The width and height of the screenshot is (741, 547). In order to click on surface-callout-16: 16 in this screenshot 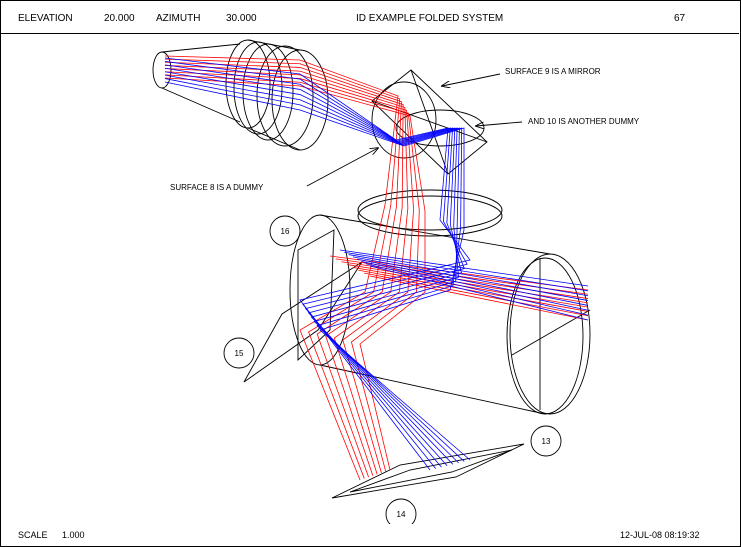, I will do `click(285, 231)`.